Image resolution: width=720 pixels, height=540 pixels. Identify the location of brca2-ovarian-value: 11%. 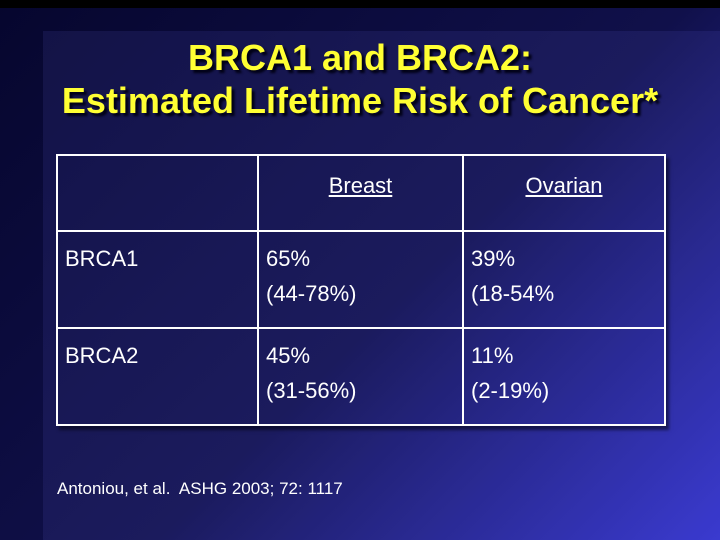
(492, 355).